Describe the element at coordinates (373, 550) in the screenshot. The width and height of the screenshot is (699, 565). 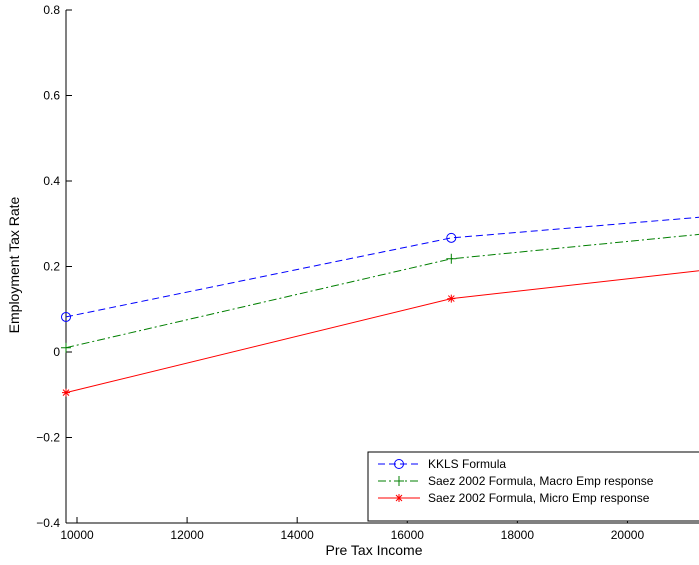
I see `x-axis-label: Pre Tax Income` at that location.